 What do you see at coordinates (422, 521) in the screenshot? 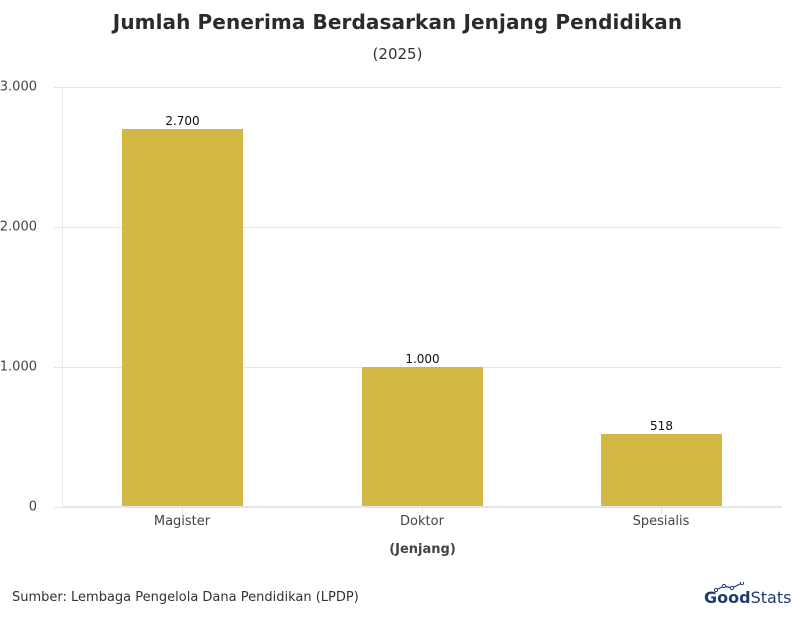
I see `xtick-label-doktor: Doktor` at bounding box center [422, 521].